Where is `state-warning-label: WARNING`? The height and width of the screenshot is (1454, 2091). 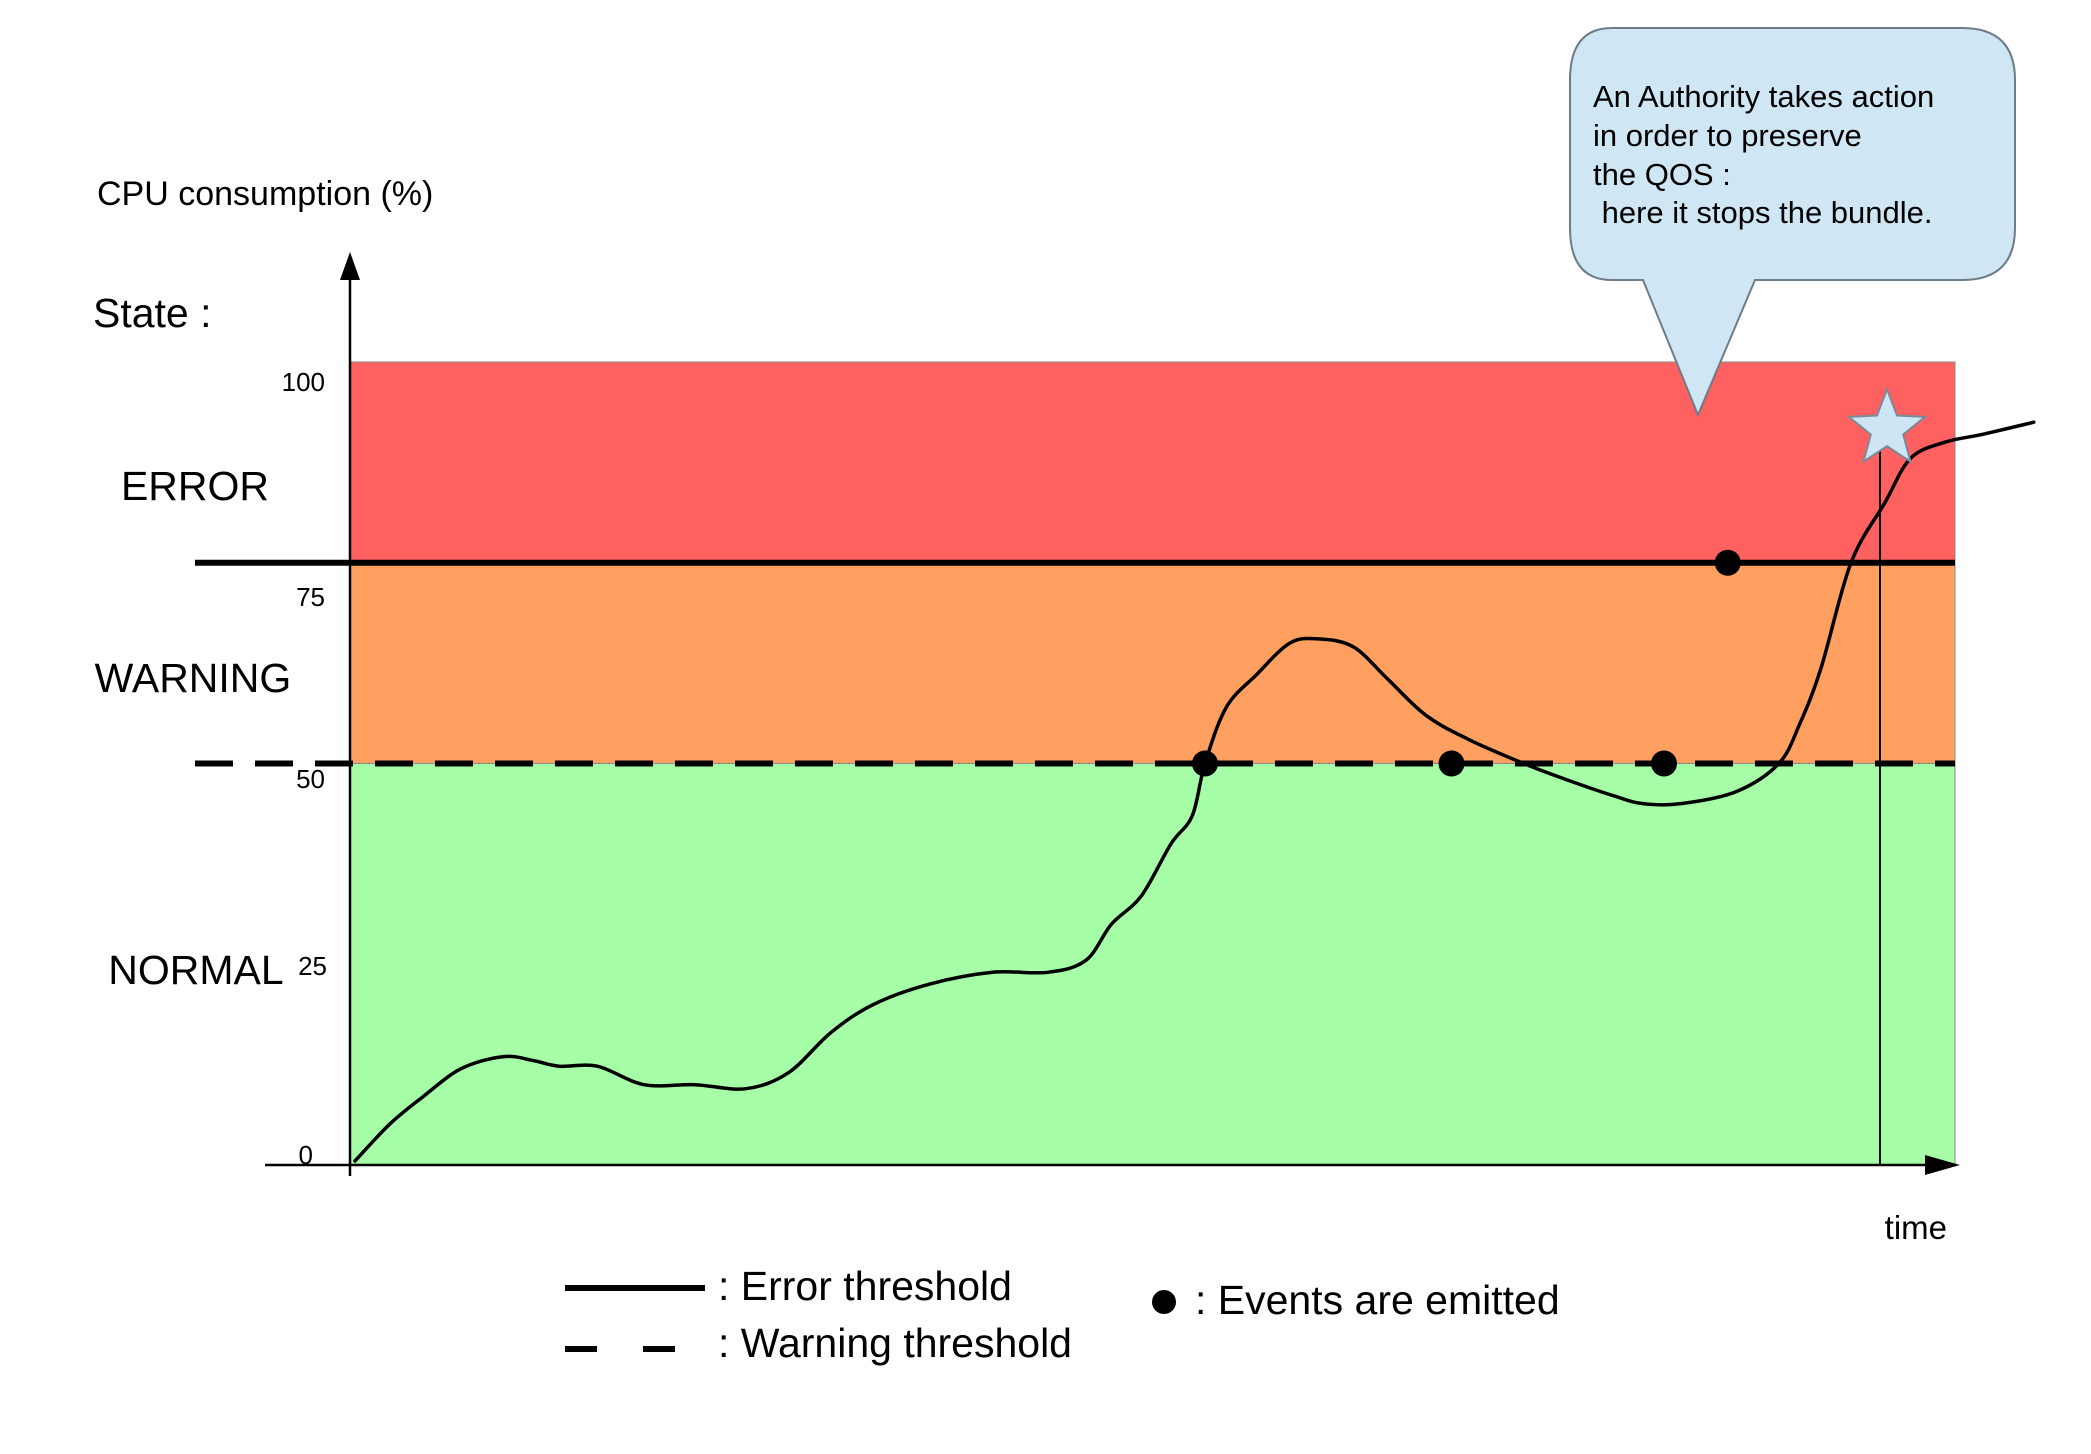 state-warning-label: WARNING is located at coordinates (193, 678).